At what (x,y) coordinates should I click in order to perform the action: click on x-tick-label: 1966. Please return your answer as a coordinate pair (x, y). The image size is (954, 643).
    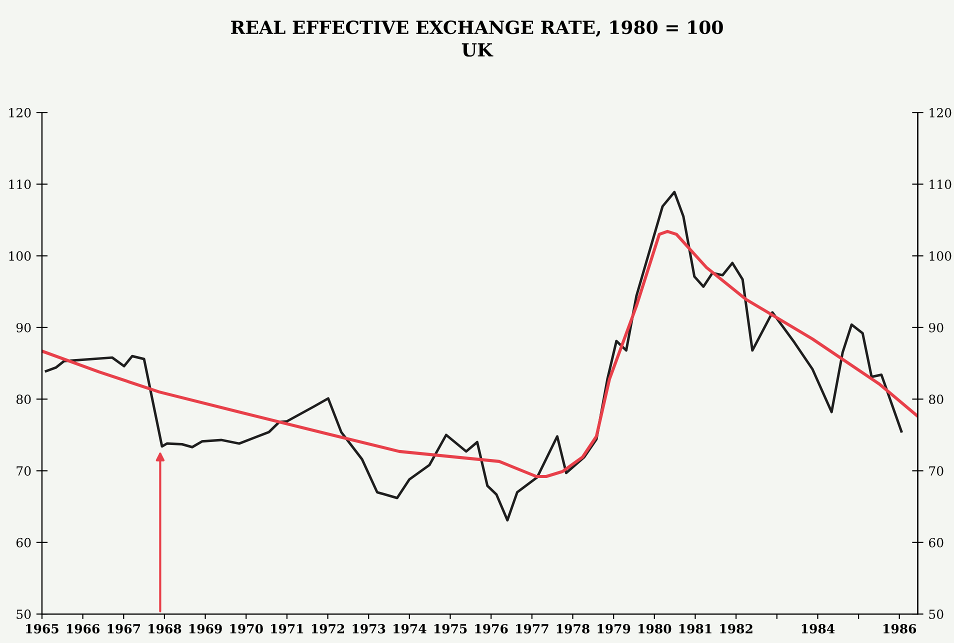
    Looking at the image, I should click on (83, 629).